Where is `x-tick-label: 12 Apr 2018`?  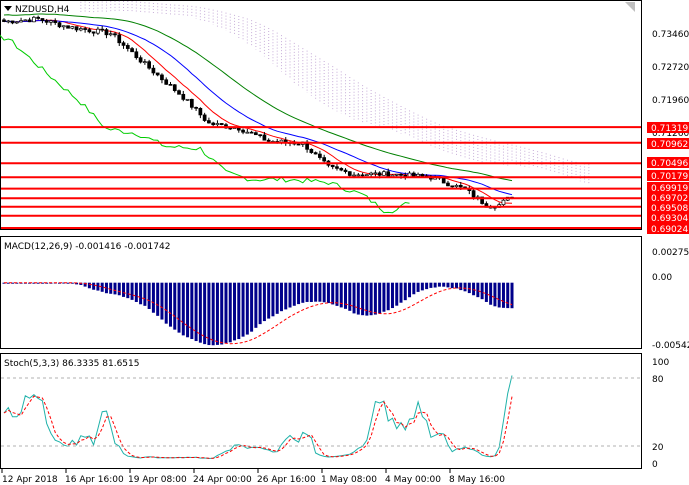 x-tick-label: 12 Apr 2018 is located at coordinates (30, 480).